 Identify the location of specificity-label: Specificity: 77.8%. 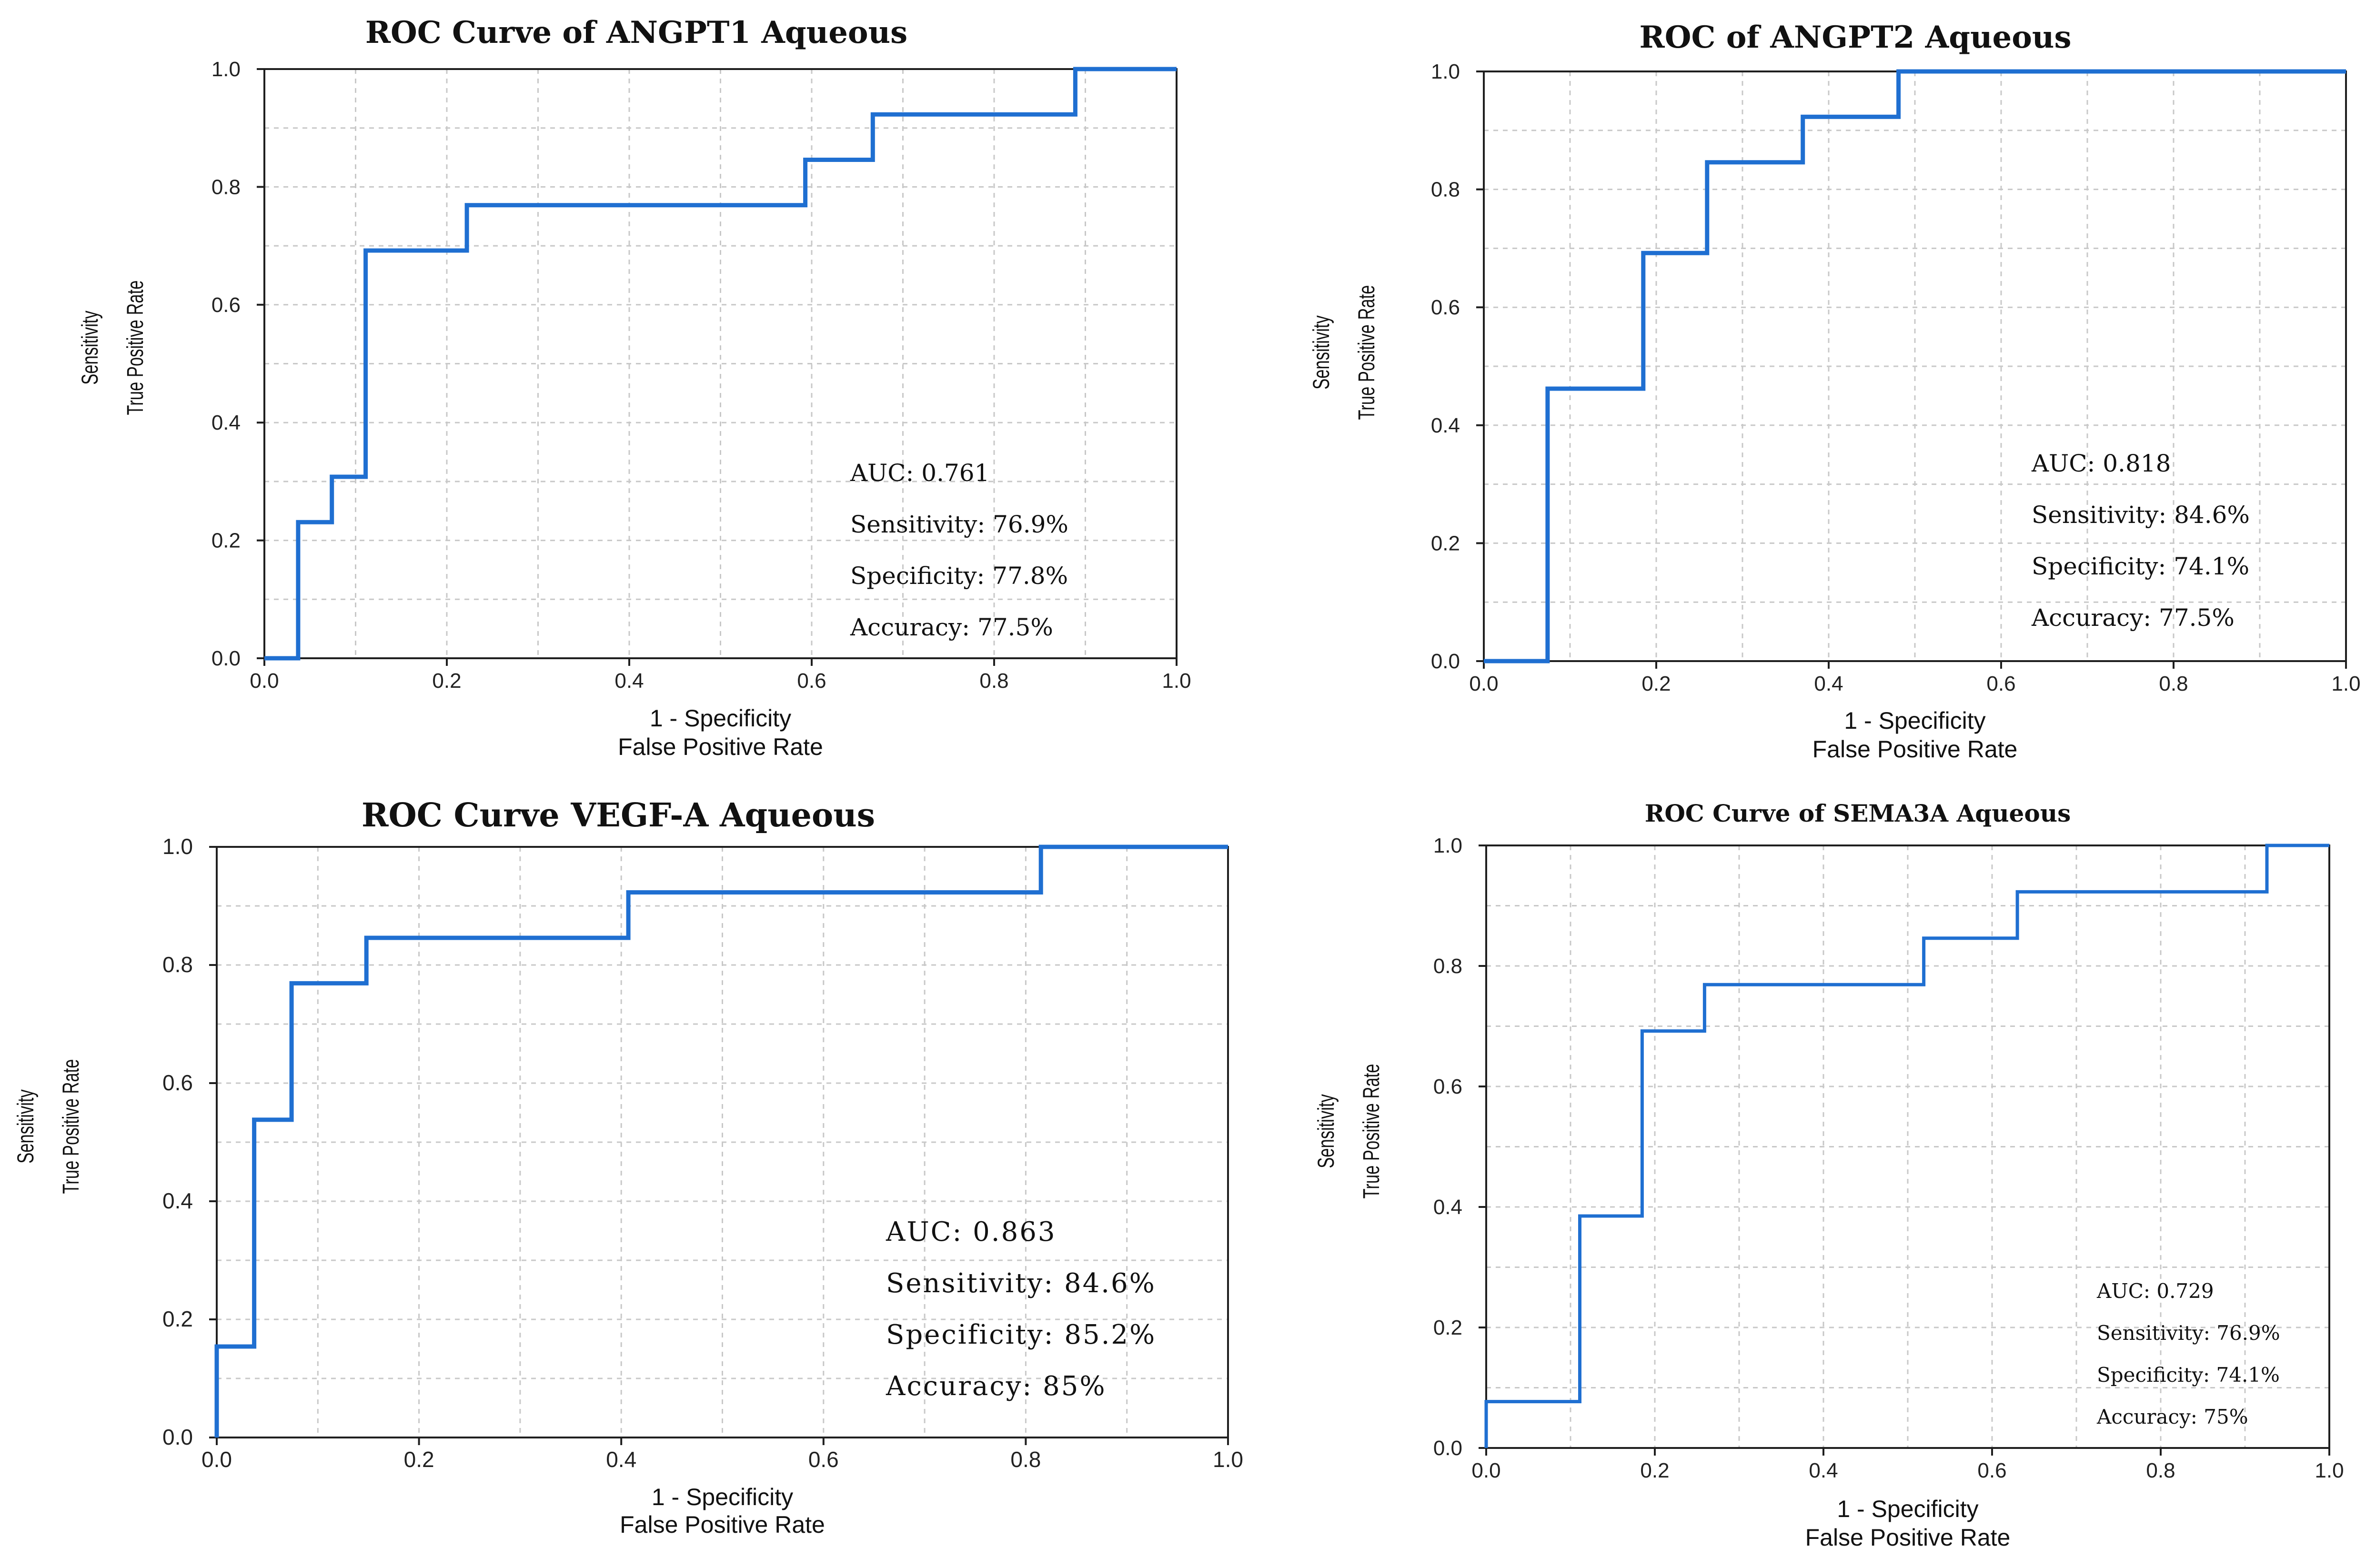
(959, 576).